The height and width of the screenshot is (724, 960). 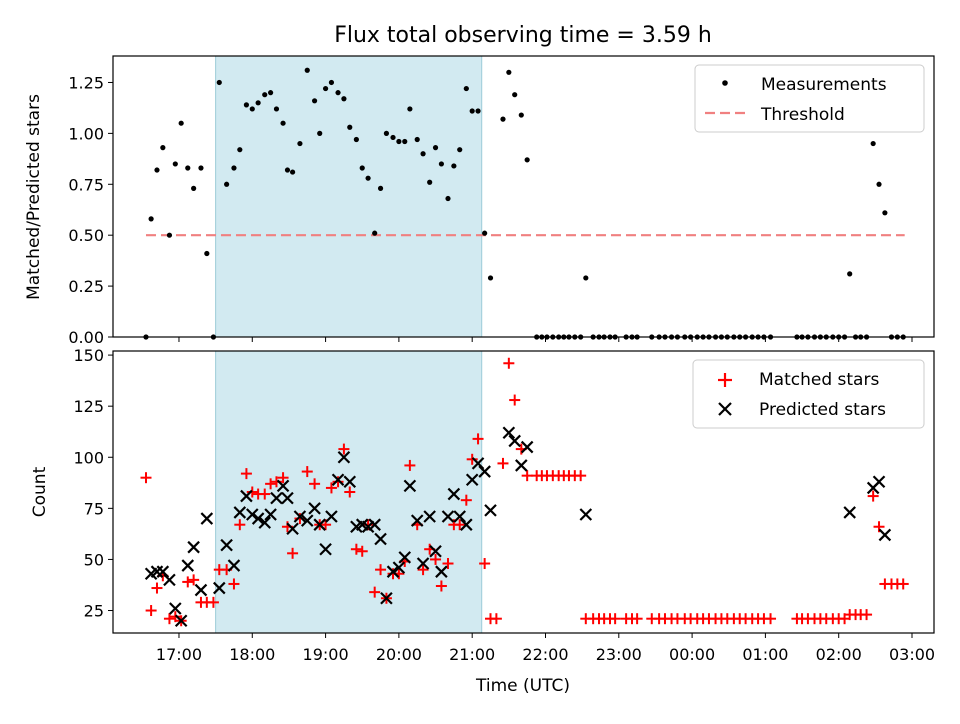 What do you see at coordinates (822, 410) in the screenshot?
I see `legend-label-predicted: Predicted stars` at bounding box center [822, 410].